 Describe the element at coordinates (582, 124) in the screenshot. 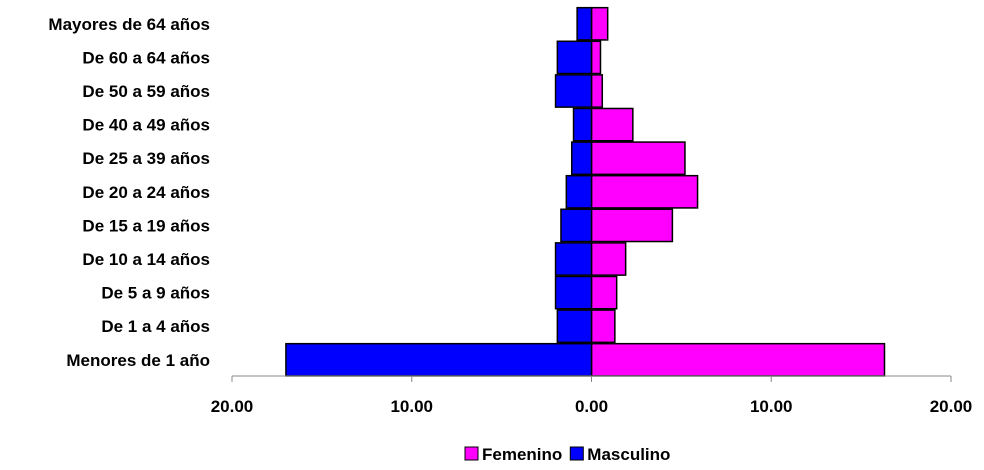

I see `bar-masculino-de-40-a-49-anos` at that location.